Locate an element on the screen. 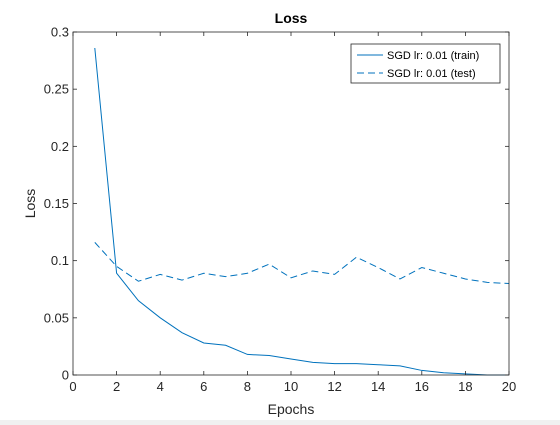  legend-box is located at coordinates (425, 63).